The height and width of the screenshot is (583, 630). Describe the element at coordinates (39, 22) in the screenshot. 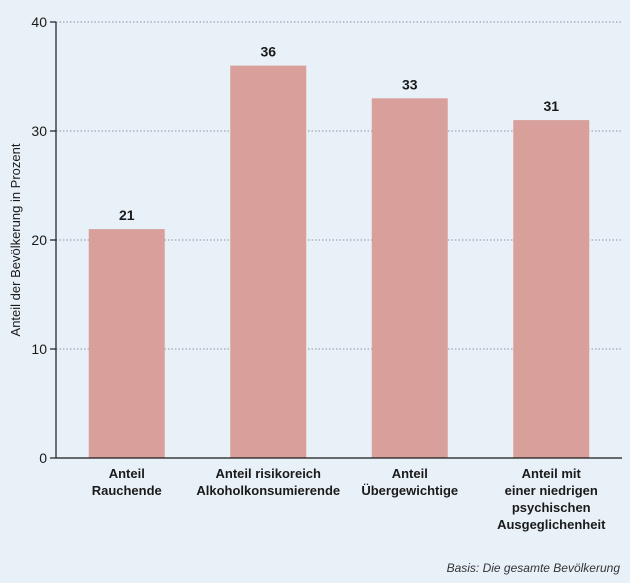

I see `y-tick-label: 40` at that location.